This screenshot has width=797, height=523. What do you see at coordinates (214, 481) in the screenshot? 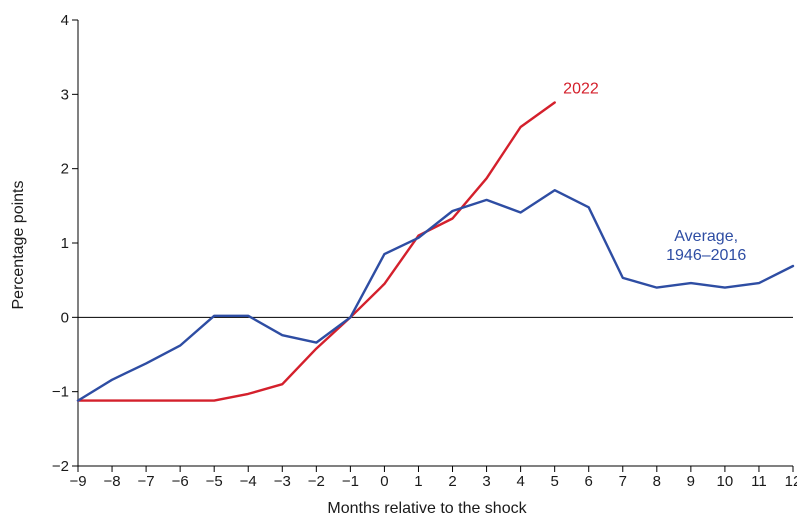
I see `x-tick-label: −5` at bounding box center [214, 481].